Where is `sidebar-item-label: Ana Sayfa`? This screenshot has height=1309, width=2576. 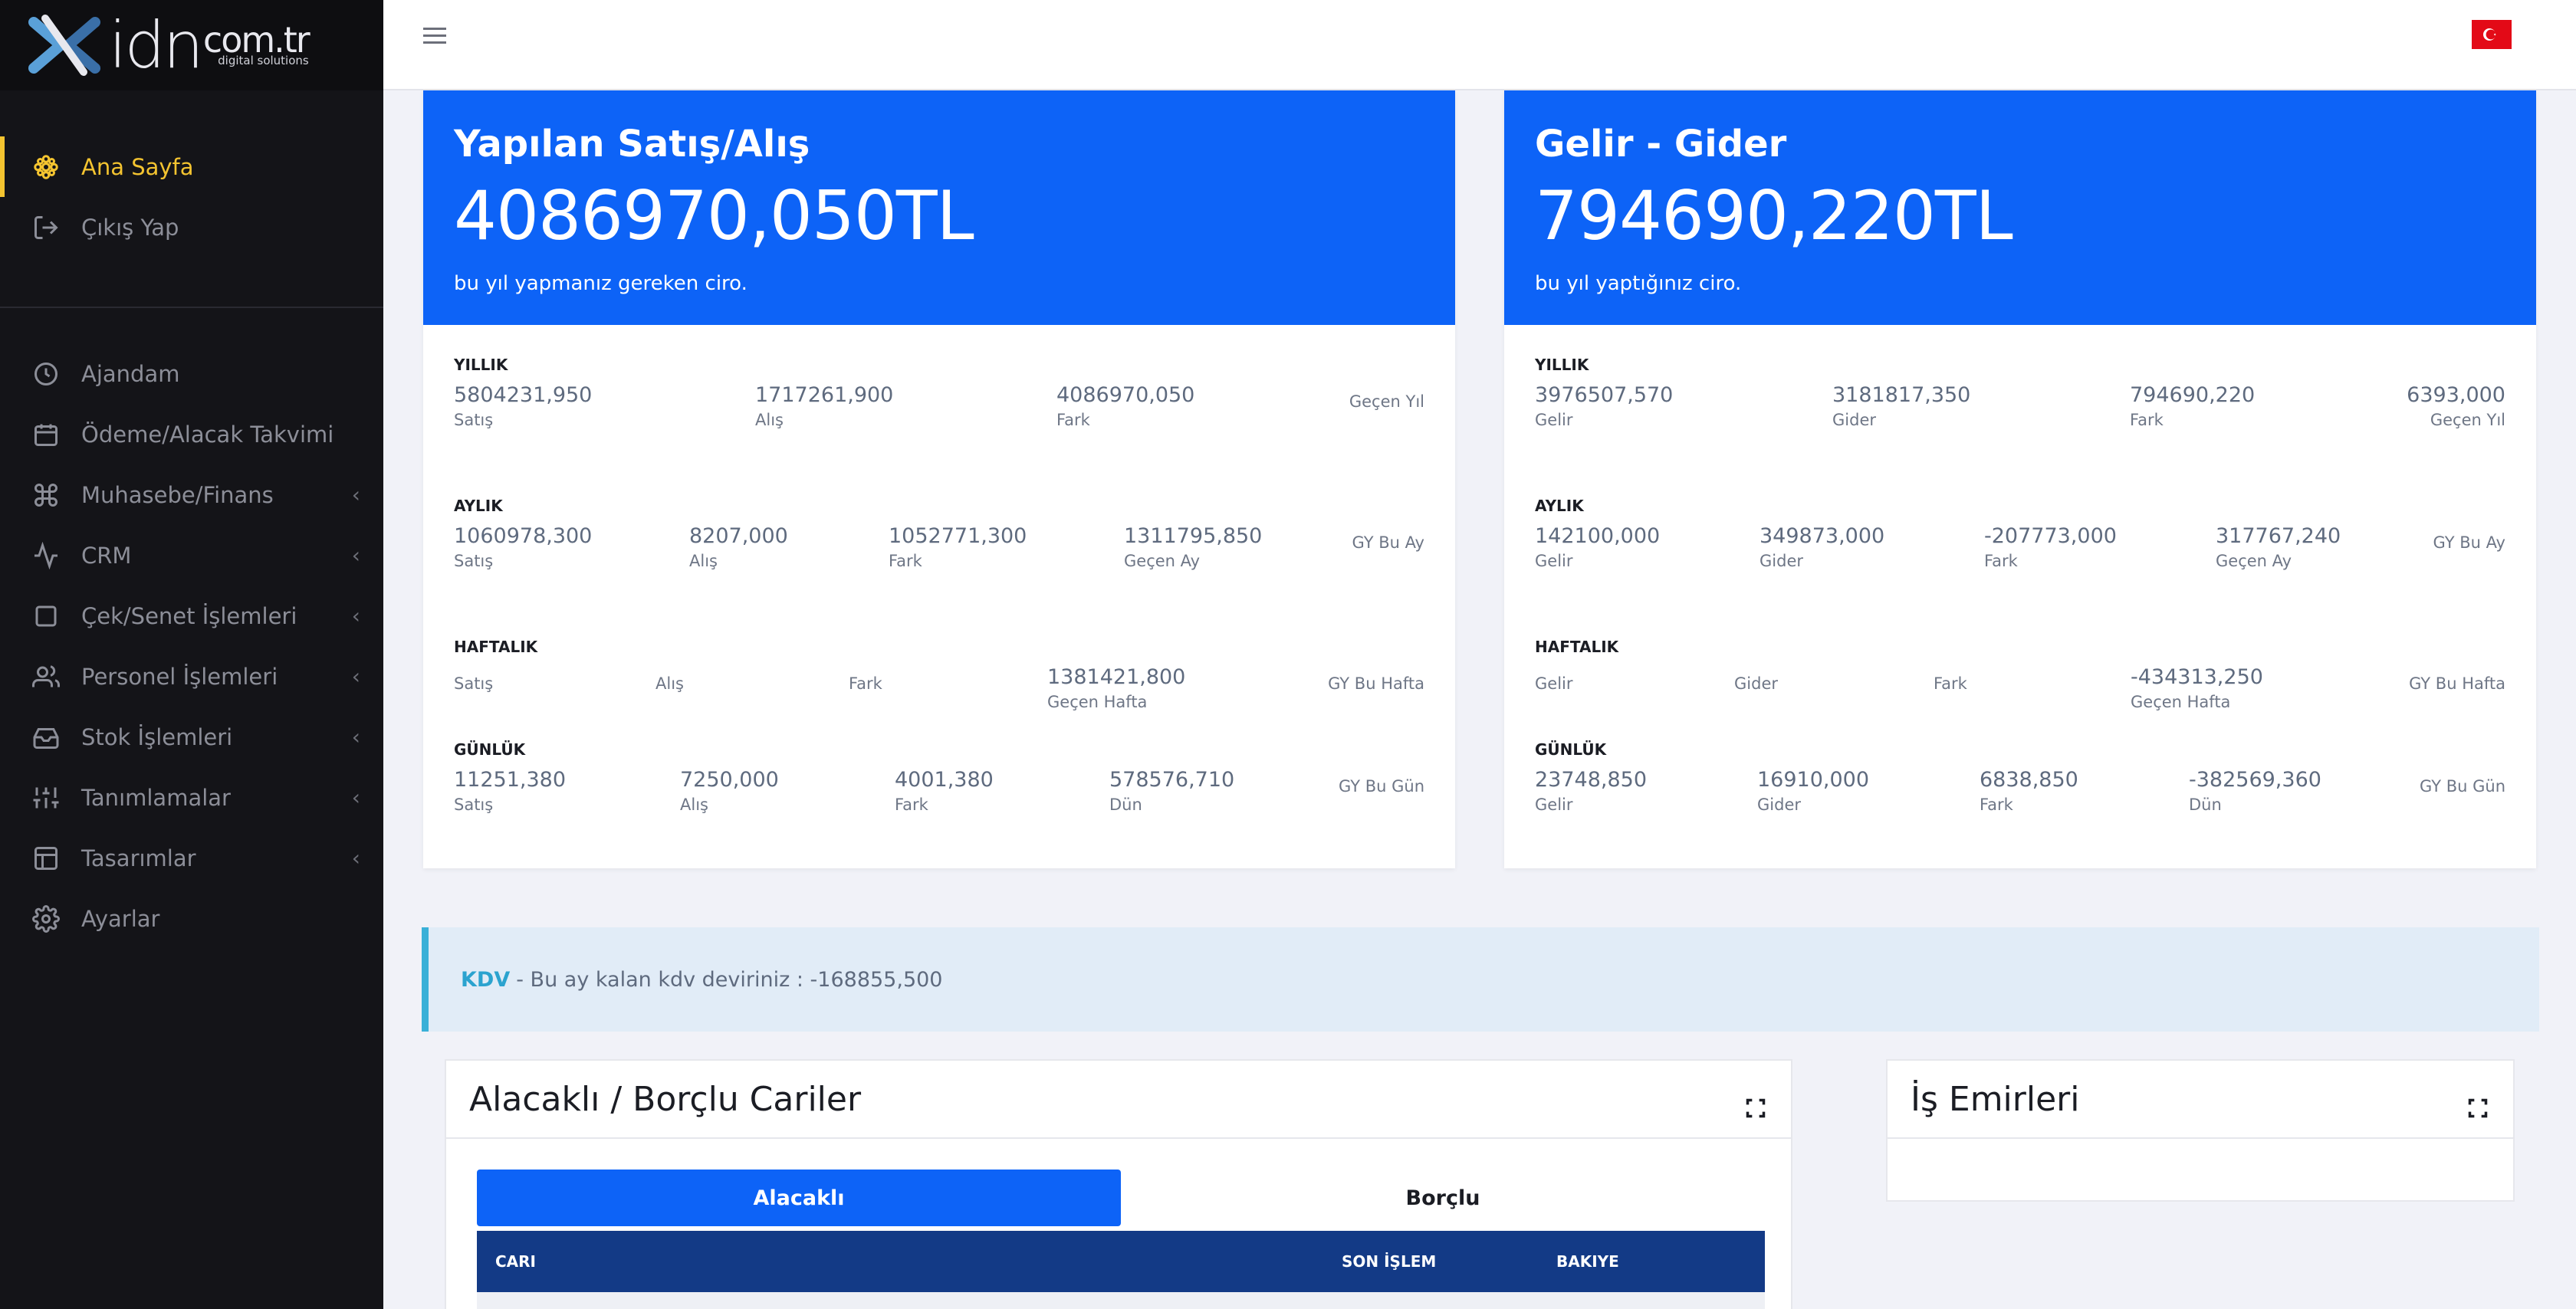
sidebar-item-label: Ana Sayfa is located at coordinates (138, 167).